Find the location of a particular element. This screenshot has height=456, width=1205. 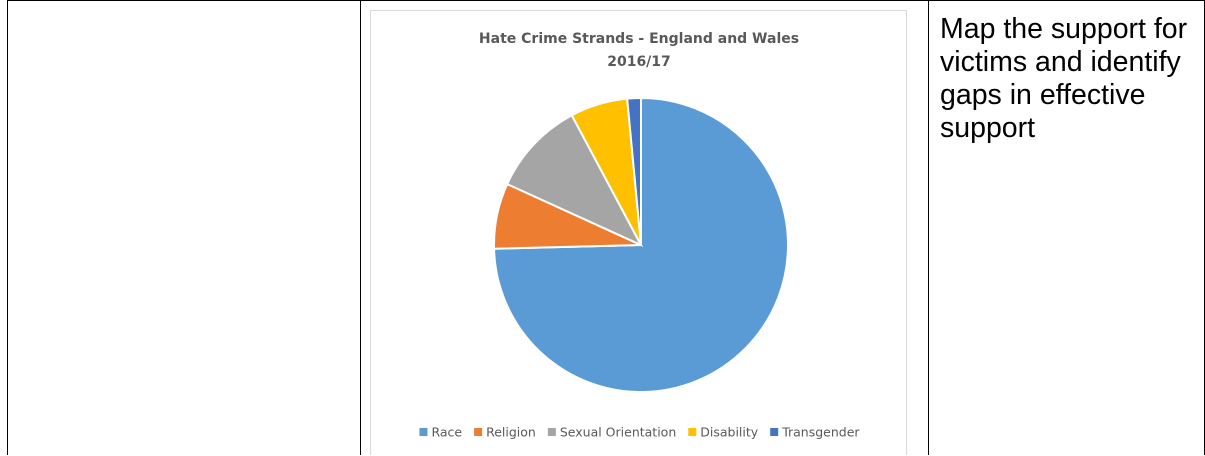

legend-label: Disability is located at coordinates (729, 432).